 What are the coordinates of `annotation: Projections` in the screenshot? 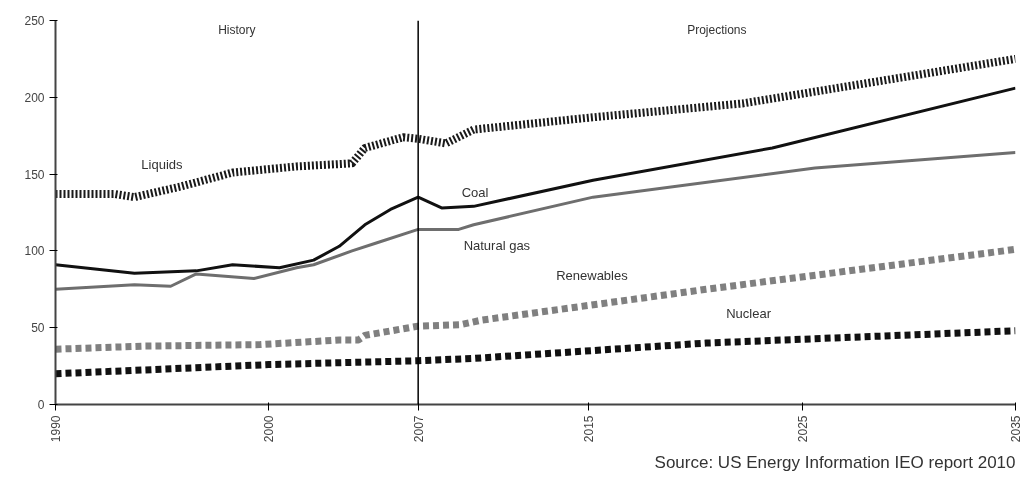 It's located at (717, 29).